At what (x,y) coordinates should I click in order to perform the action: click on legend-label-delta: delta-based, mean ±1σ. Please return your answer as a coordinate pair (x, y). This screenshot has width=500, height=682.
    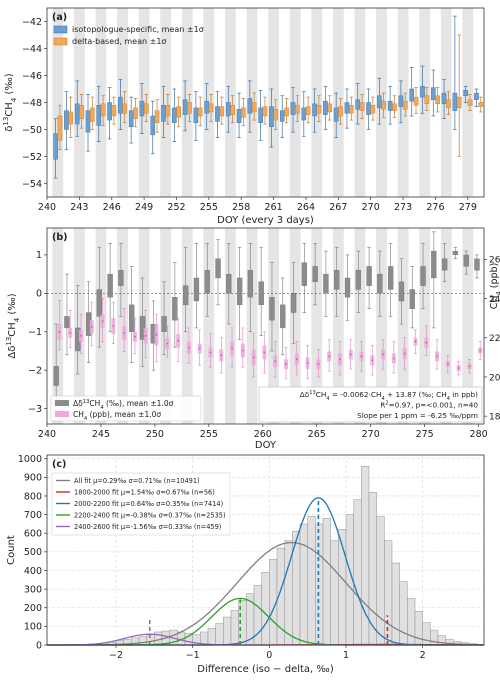
    Looking at the image, I should click on (119, 41).